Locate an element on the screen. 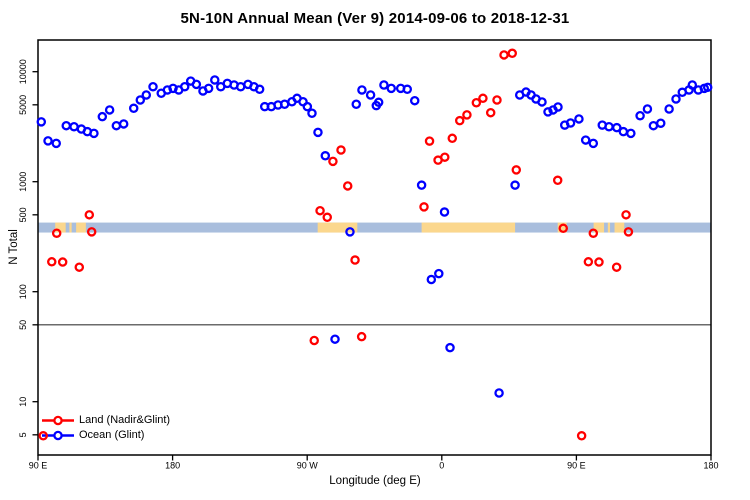  y-tick-label: 10000 is located at coordinates (23, 71).